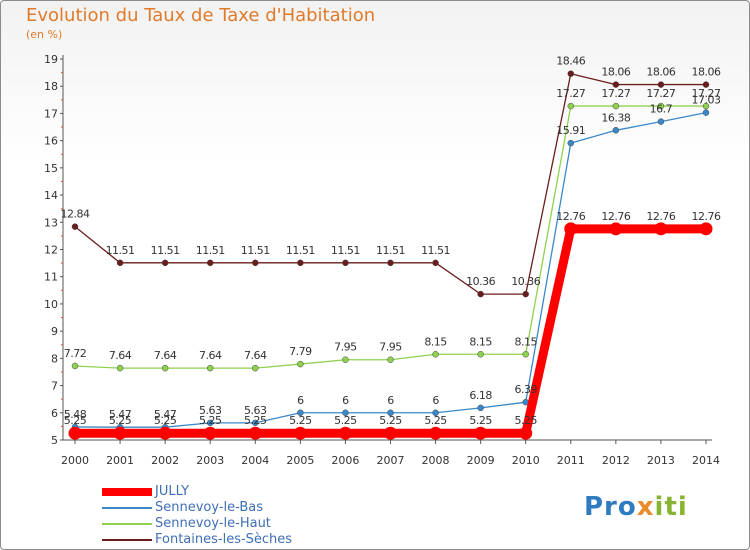 This screenshot has width=750, height=550. Describe the element at coordinates (300, 460) in the screenshot. I see `x-tick-label: 2005` at that location.